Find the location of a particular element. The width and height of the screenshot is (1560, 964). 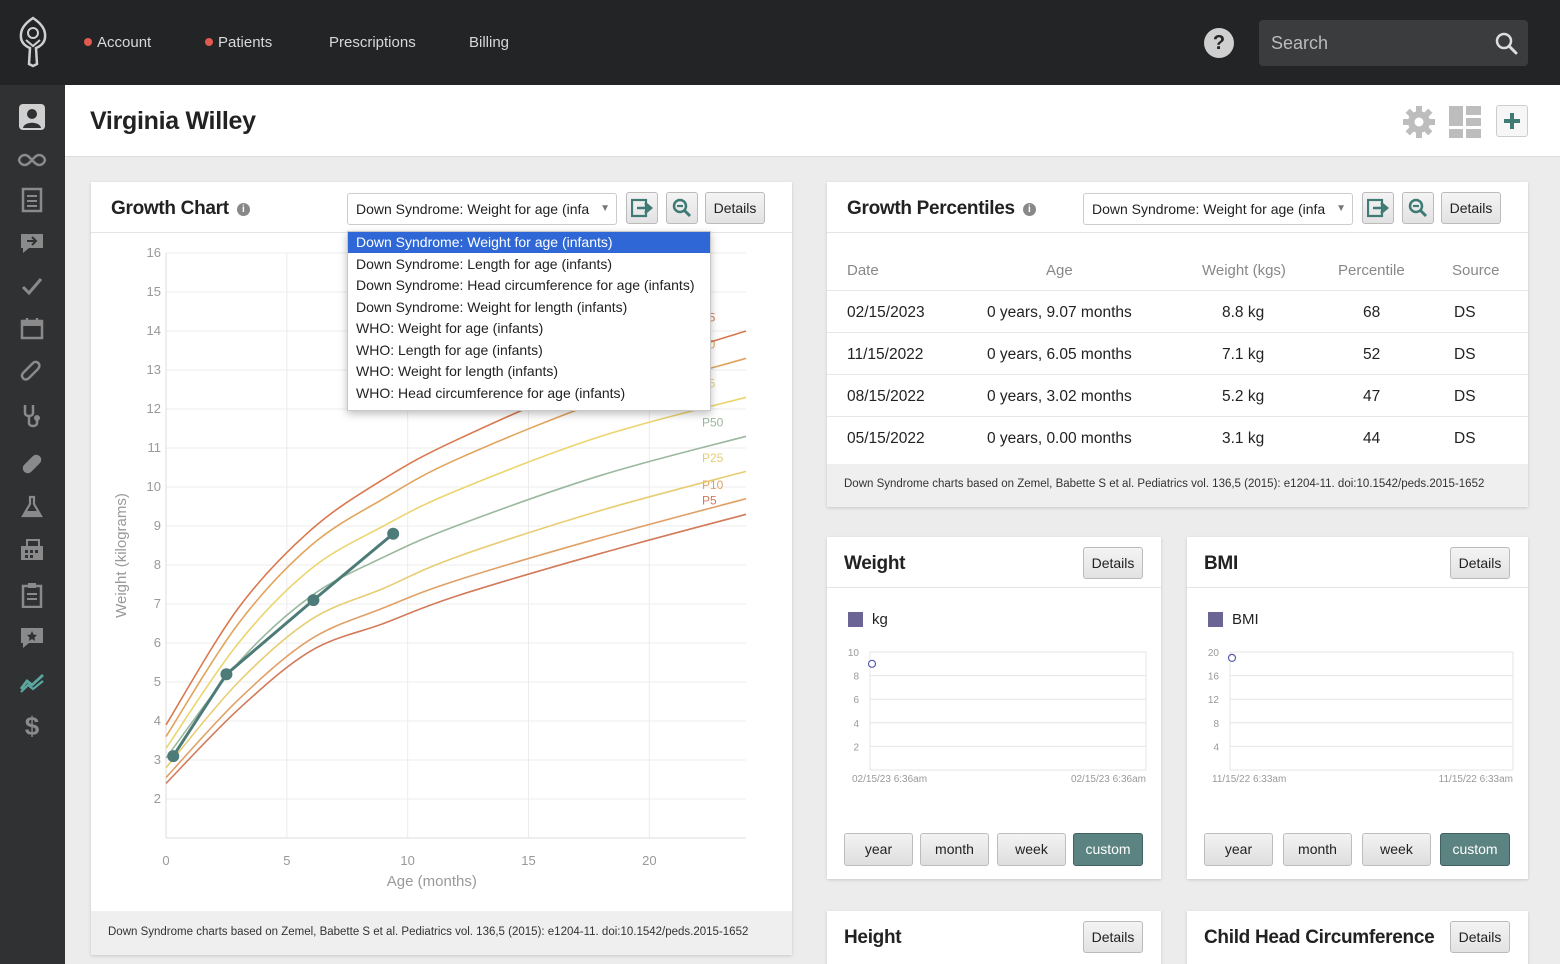

nav-patients: Patients is located at coordinates (238, 43).